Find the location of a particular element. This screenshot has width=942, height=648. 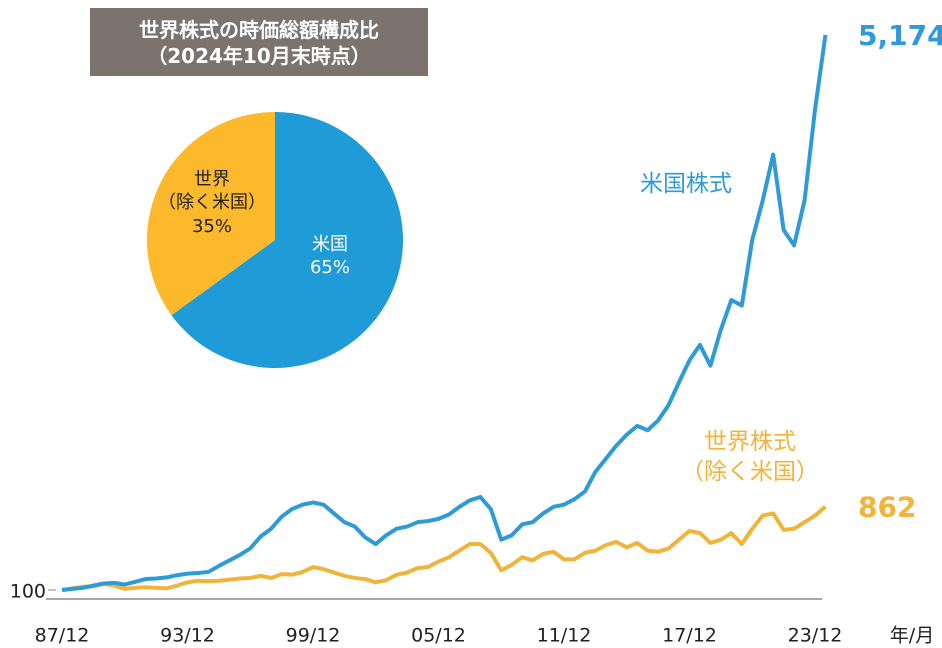

pie-value-label: 65% is located at coordinates (329, 268).